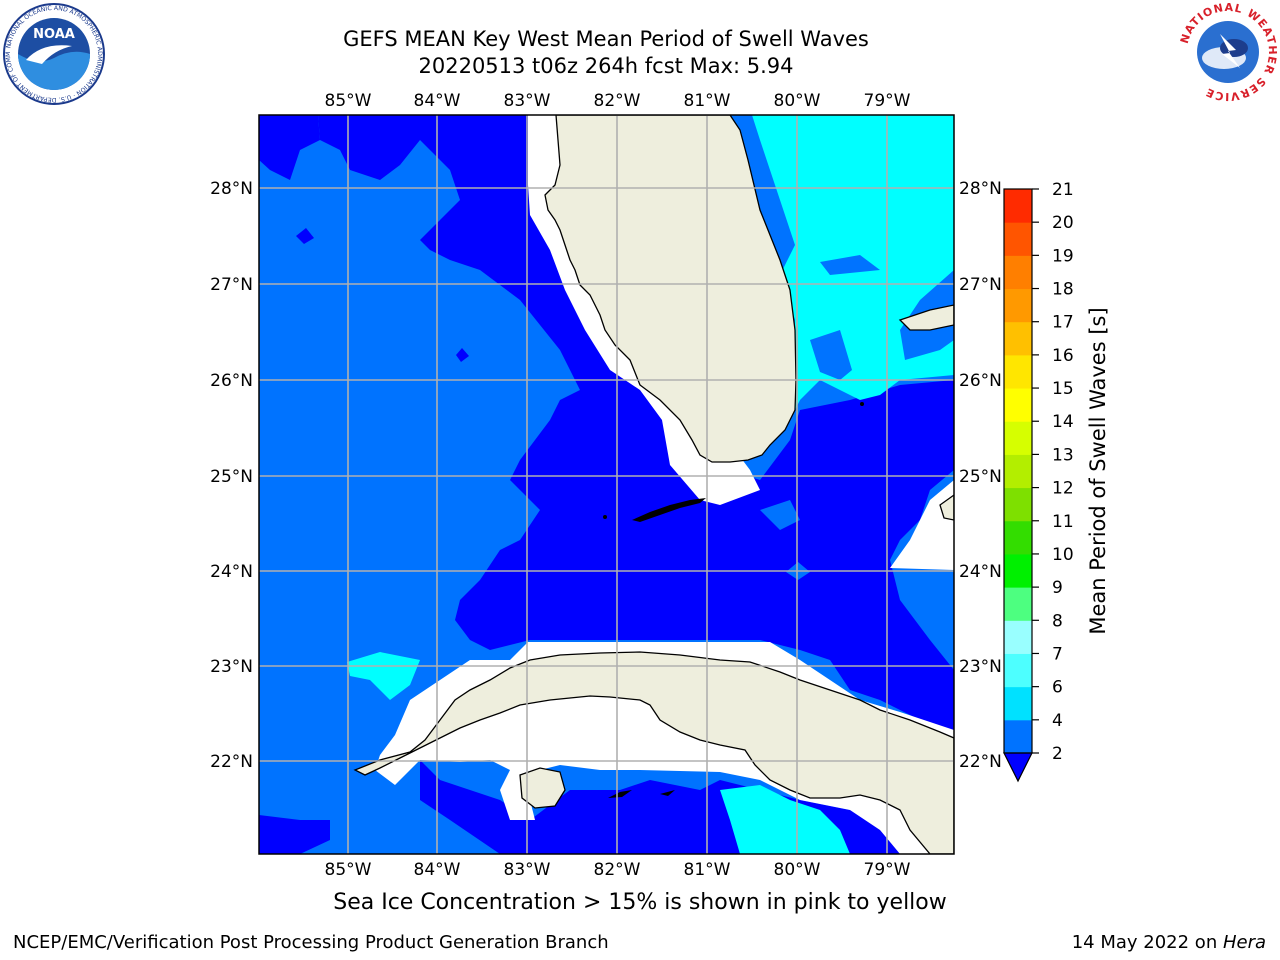 This screenshot has height=960, width=1280. I want to click on bahamas-land, so click(926, 317).